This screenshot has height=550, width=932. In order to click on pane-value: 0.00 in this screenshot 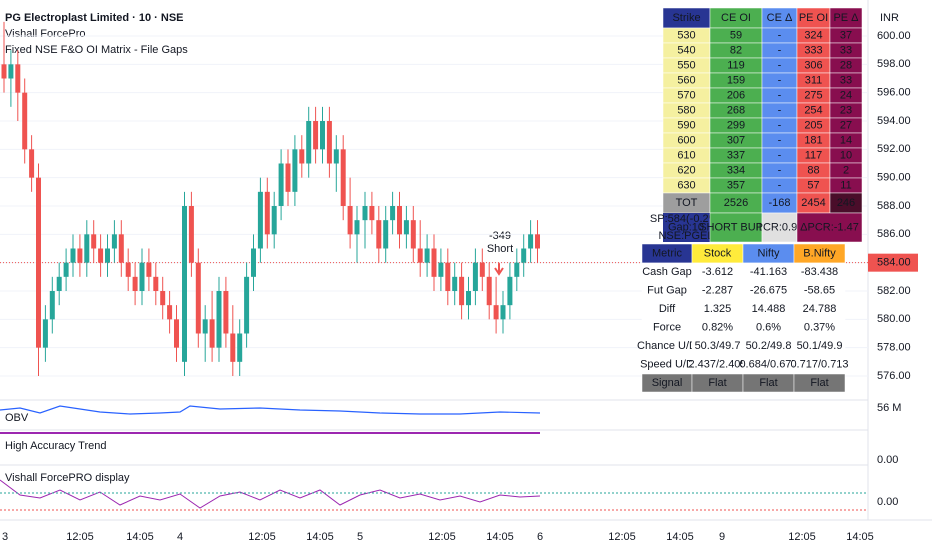, I will do `click(887, 502)`.